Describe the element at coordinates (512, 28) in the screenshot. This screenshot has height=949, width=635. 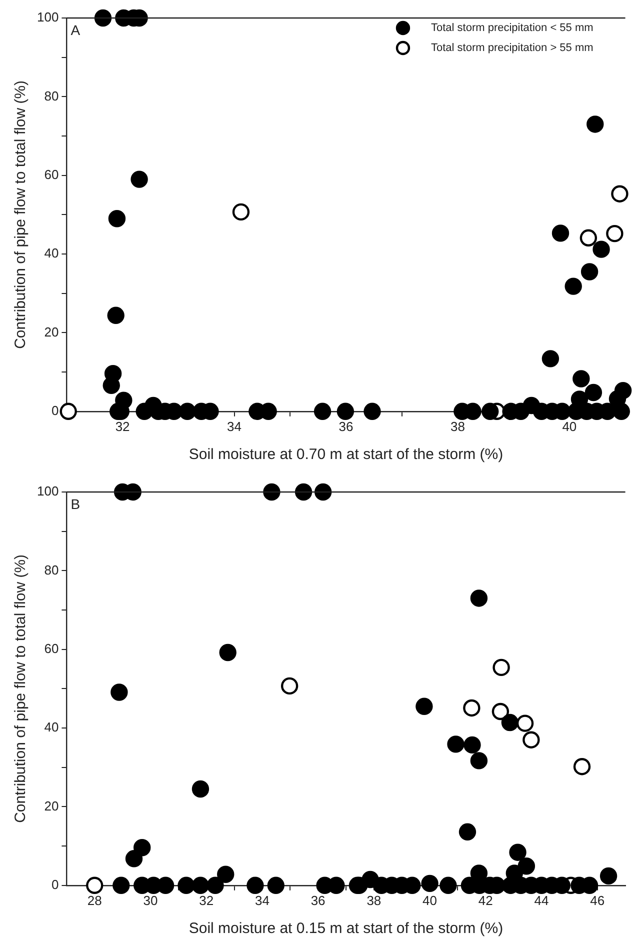
I see `legend-label: Total storm precipitation < 55 mm` at that location.